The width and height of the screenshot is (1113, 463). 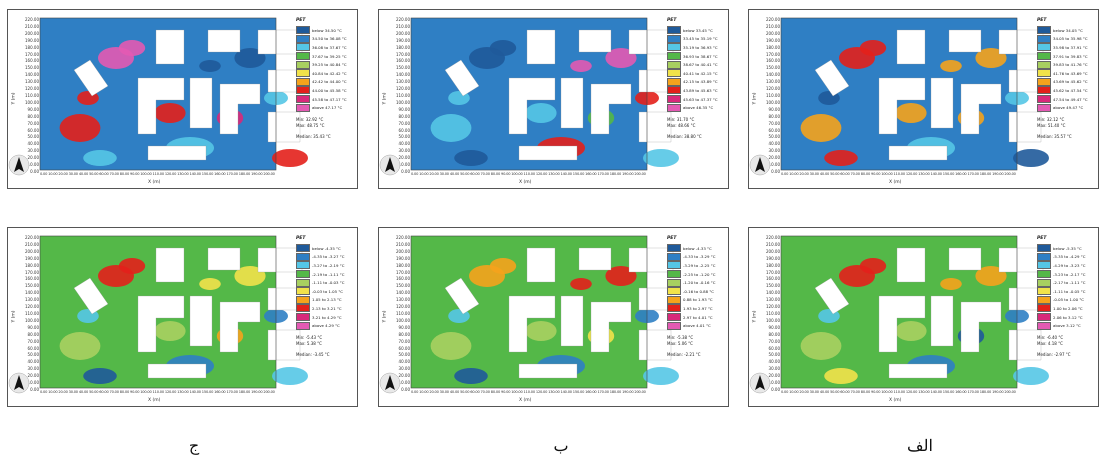 I want to click on pet-map-bottom-left, so click(x=173, y=312).